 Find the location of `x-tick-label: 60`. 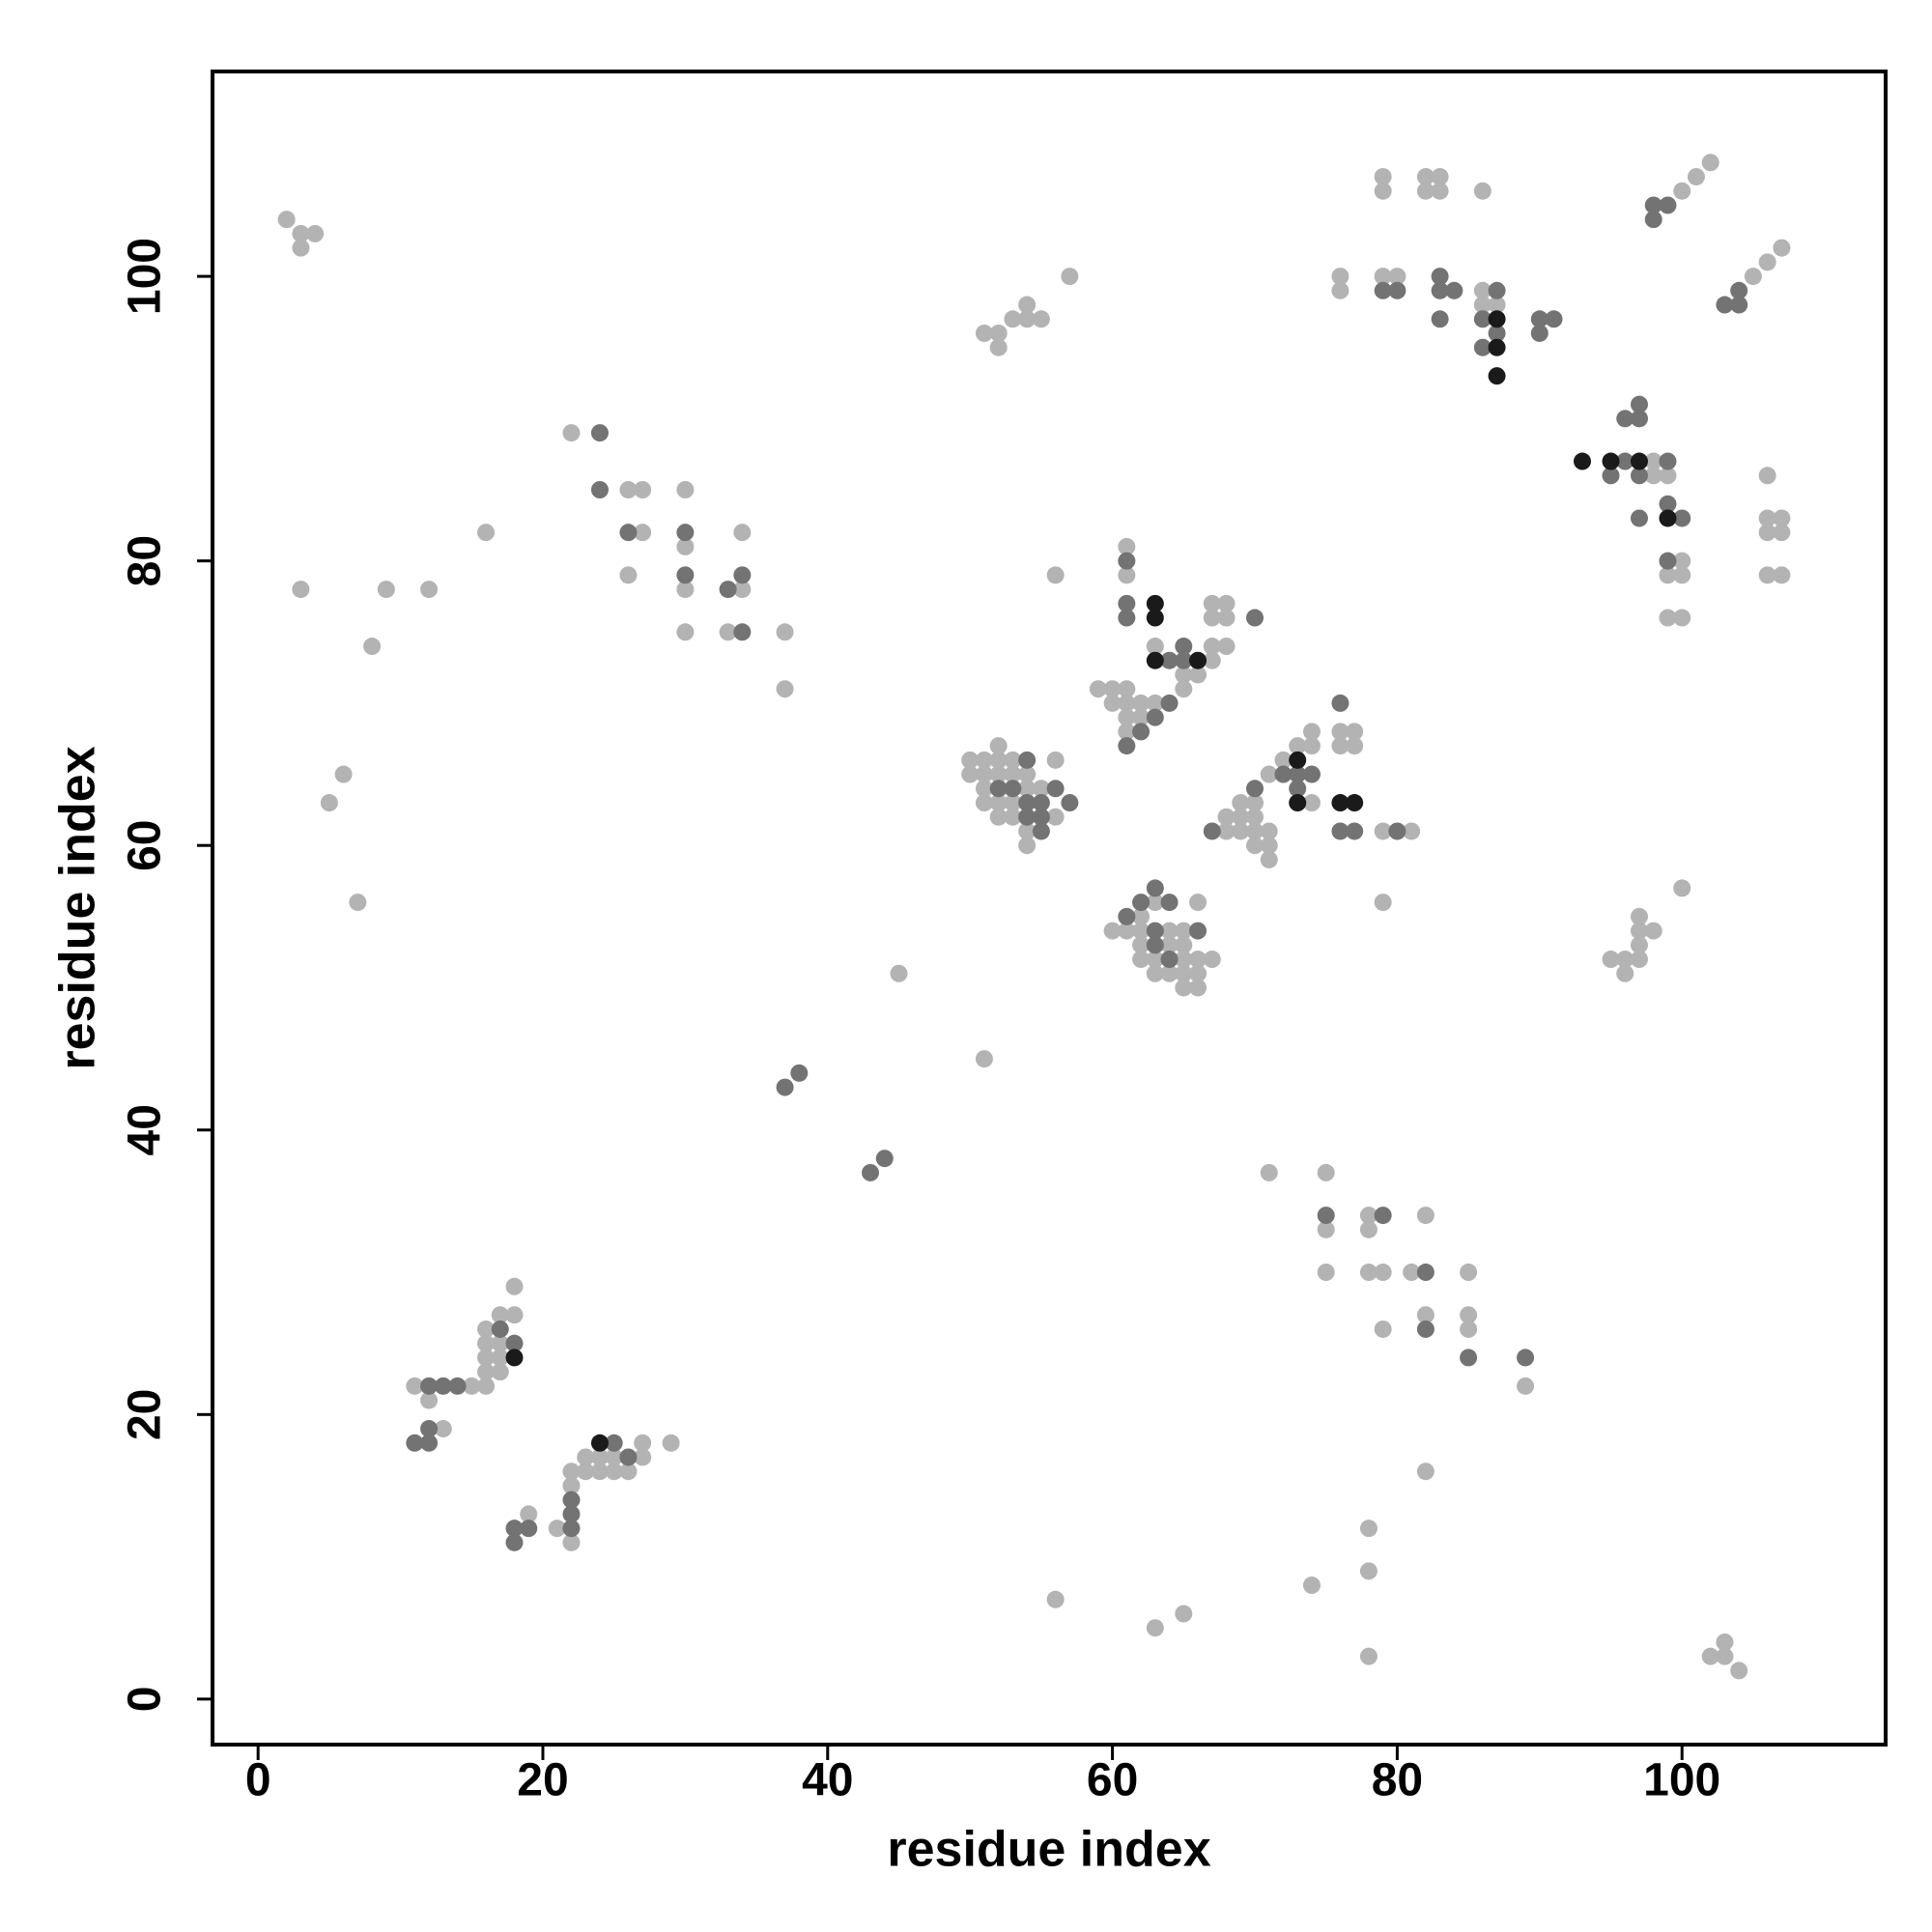

x-tick-label: 60 is located at coordinates (1112, 1780).